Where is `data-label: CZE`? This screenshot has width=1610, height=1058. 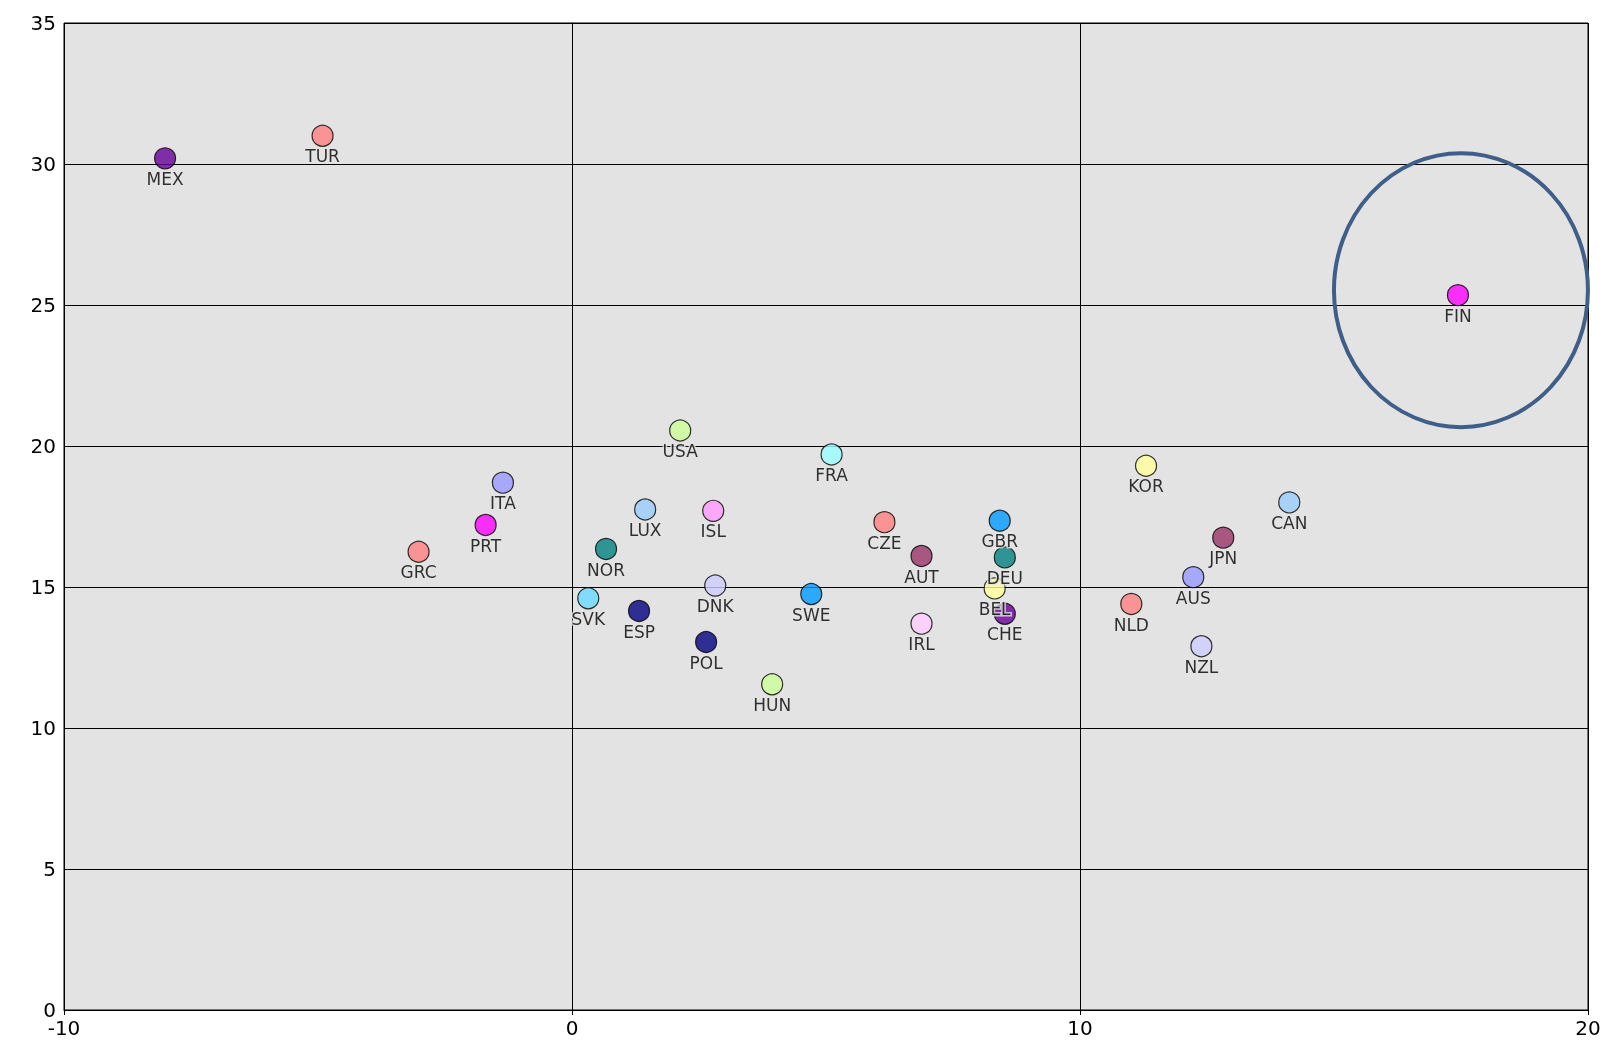 data-label: CZE is located at coordinates (884, 542).